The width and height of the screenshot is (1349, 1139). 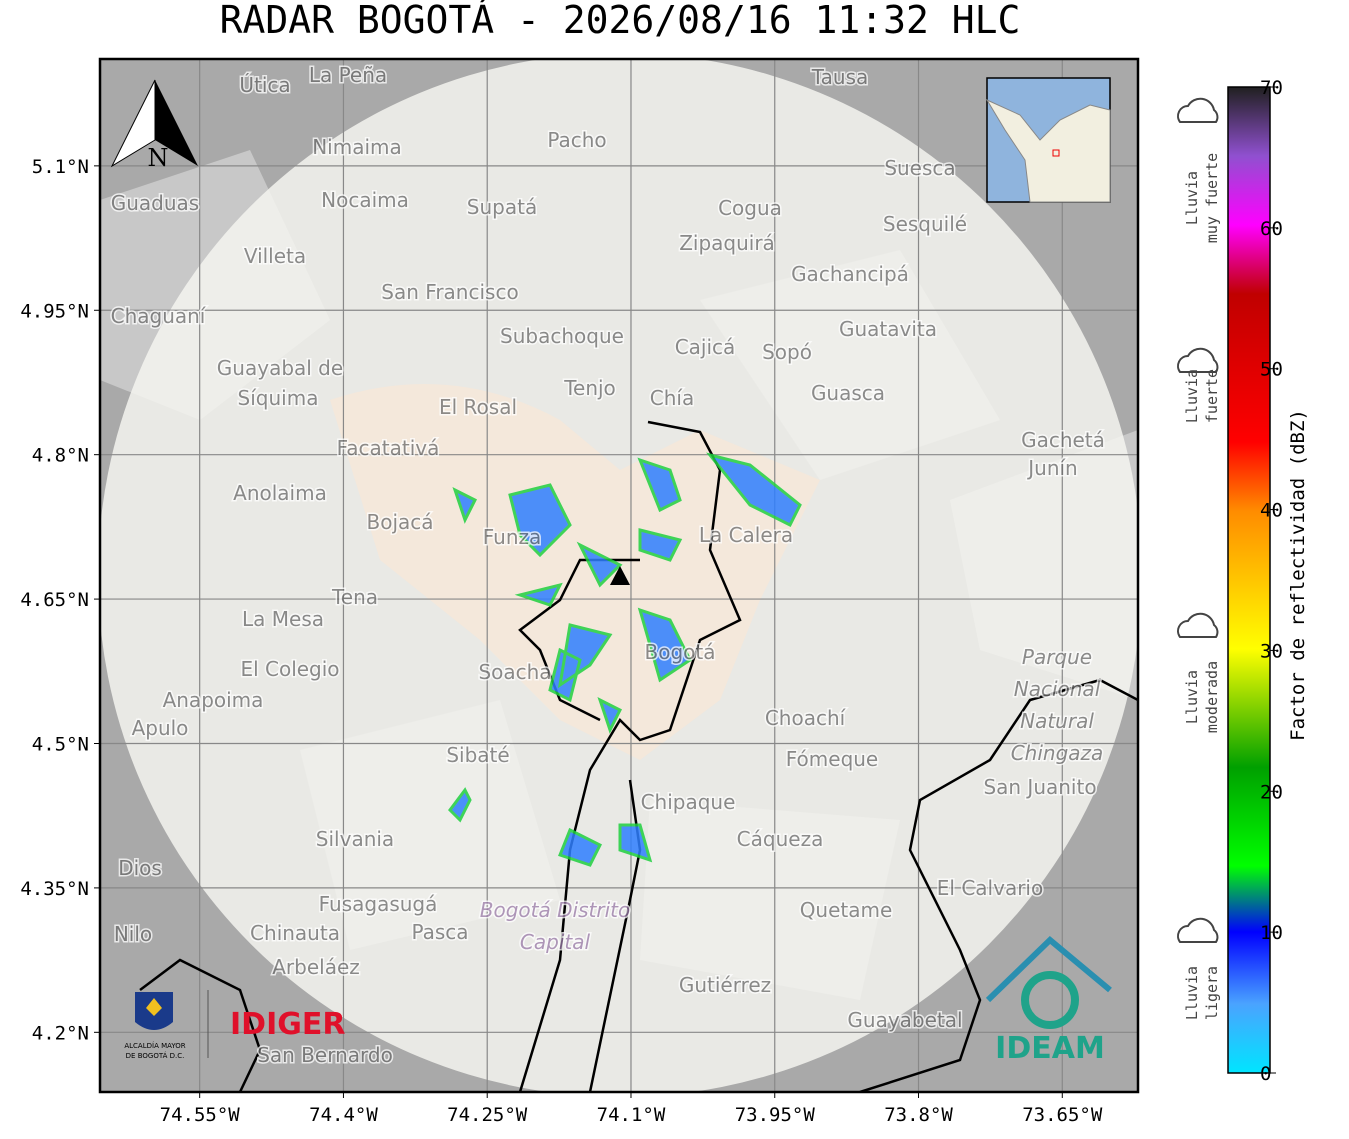 What do you see at coordinates (780, 839) in the screenshot?
I see `place-label: Cáqueza` at bounding box center [780, 839].